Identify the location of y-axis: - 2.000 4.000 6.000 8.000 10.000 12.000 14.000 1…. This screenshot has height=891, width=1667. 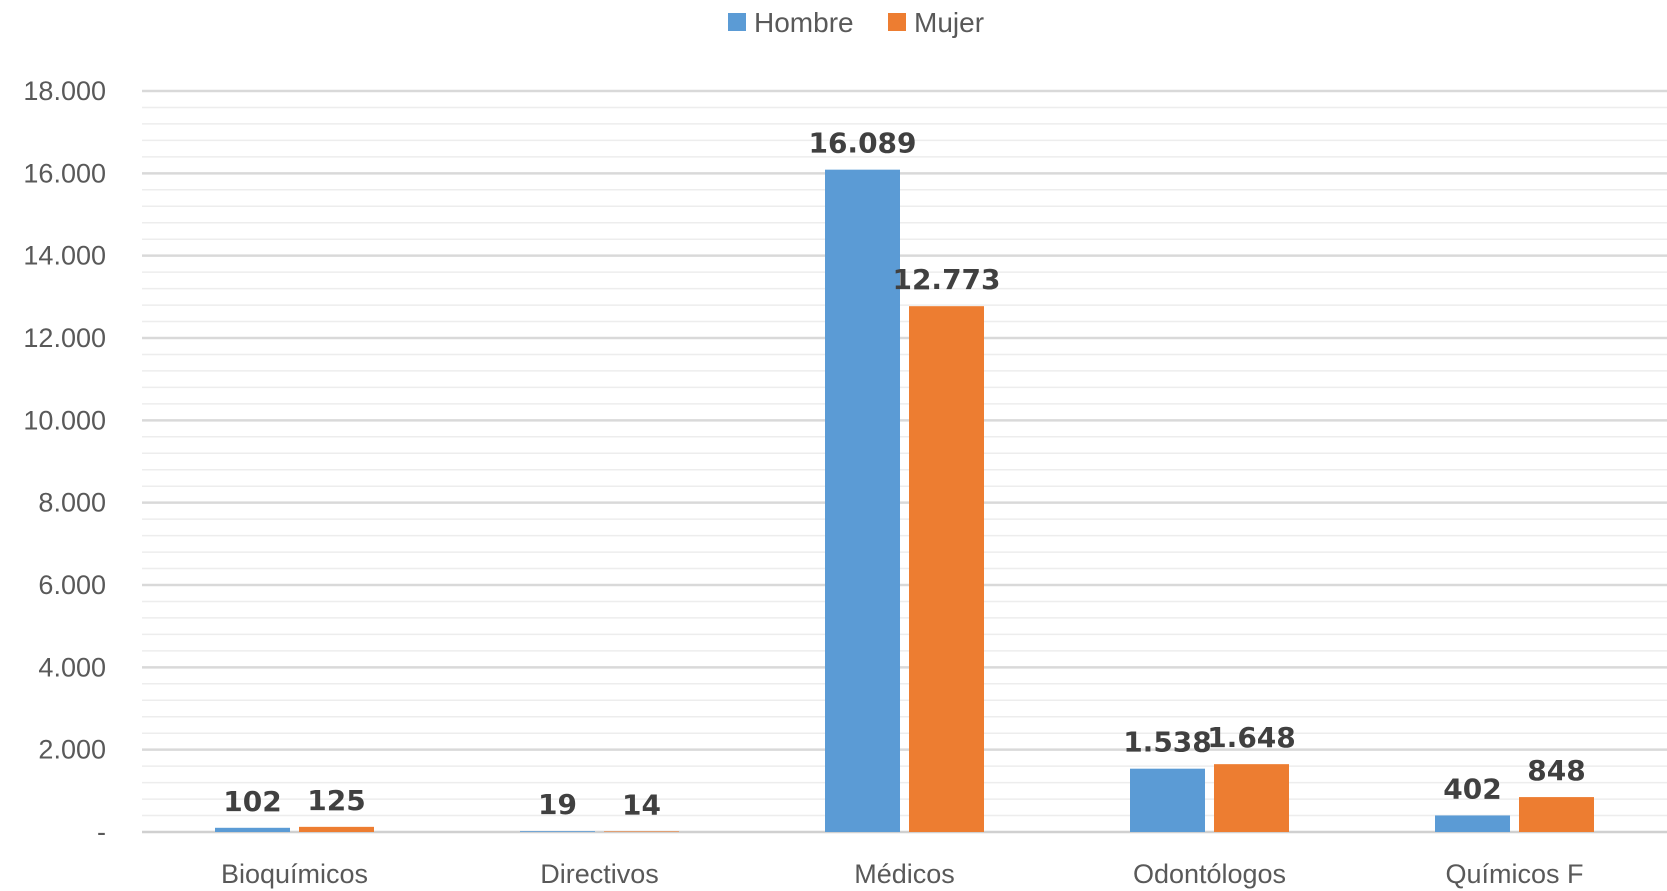
(64, 461).